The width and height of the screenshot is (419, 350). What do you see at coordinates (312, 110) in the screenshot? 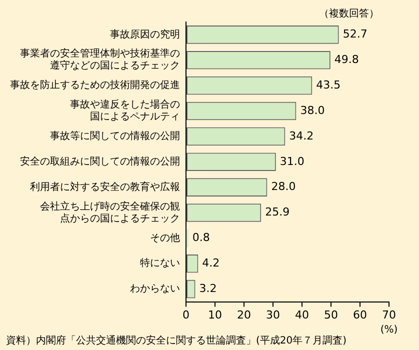
I see `data-label: 38.0` at bounding box center [312, 110].